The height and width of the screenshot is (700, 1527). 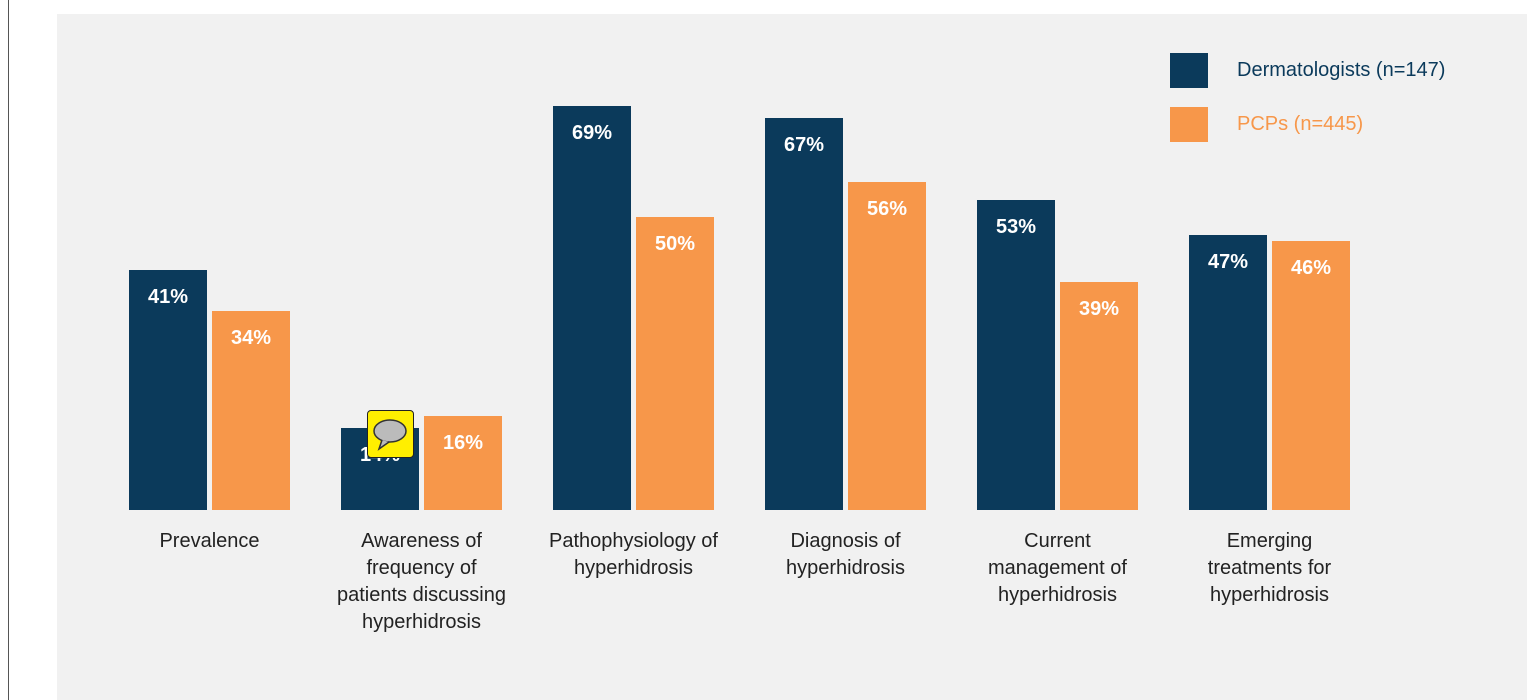 I want to click on comment-icon, so click(x=390, y=434).